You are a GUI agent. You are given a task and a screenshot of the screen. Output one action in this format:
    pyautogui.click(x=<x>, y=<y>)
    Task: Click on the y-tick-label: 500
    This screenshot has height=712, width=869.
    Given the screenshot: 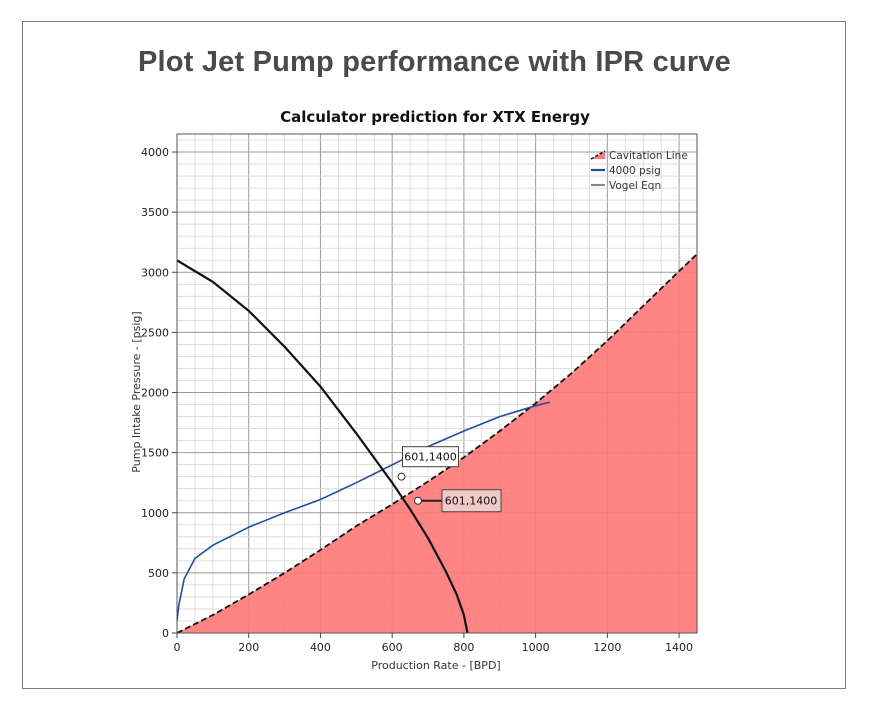 What is the action you would take?
    pyautogui.click(x=158, y=573)
    